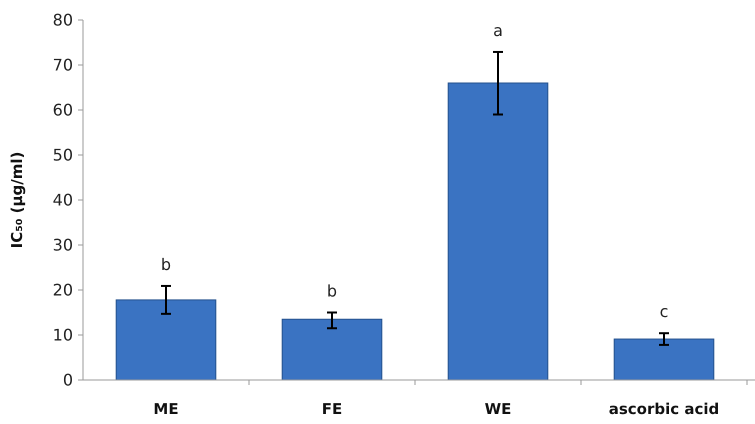 The image size is (755, 424). What do you see at coordinates (664, 312) in the screenshot?
I see `annotation: c` at bounding box center [664, 312].